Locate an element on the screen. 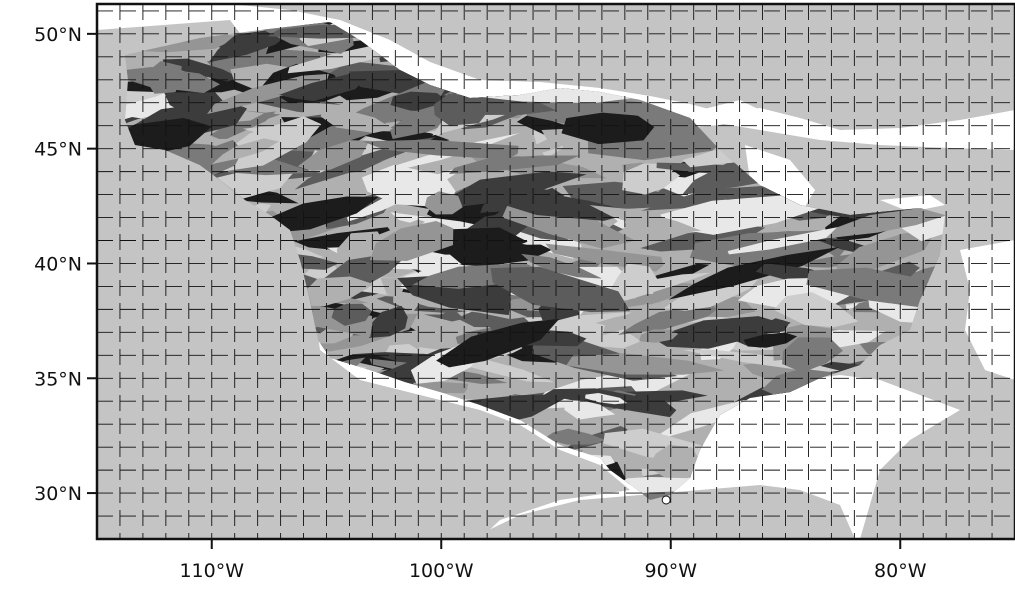 Image resolution: width=1015 pixels, height=595 pixels. y-tick-label: 35°N is located at coordinates (58, 379).